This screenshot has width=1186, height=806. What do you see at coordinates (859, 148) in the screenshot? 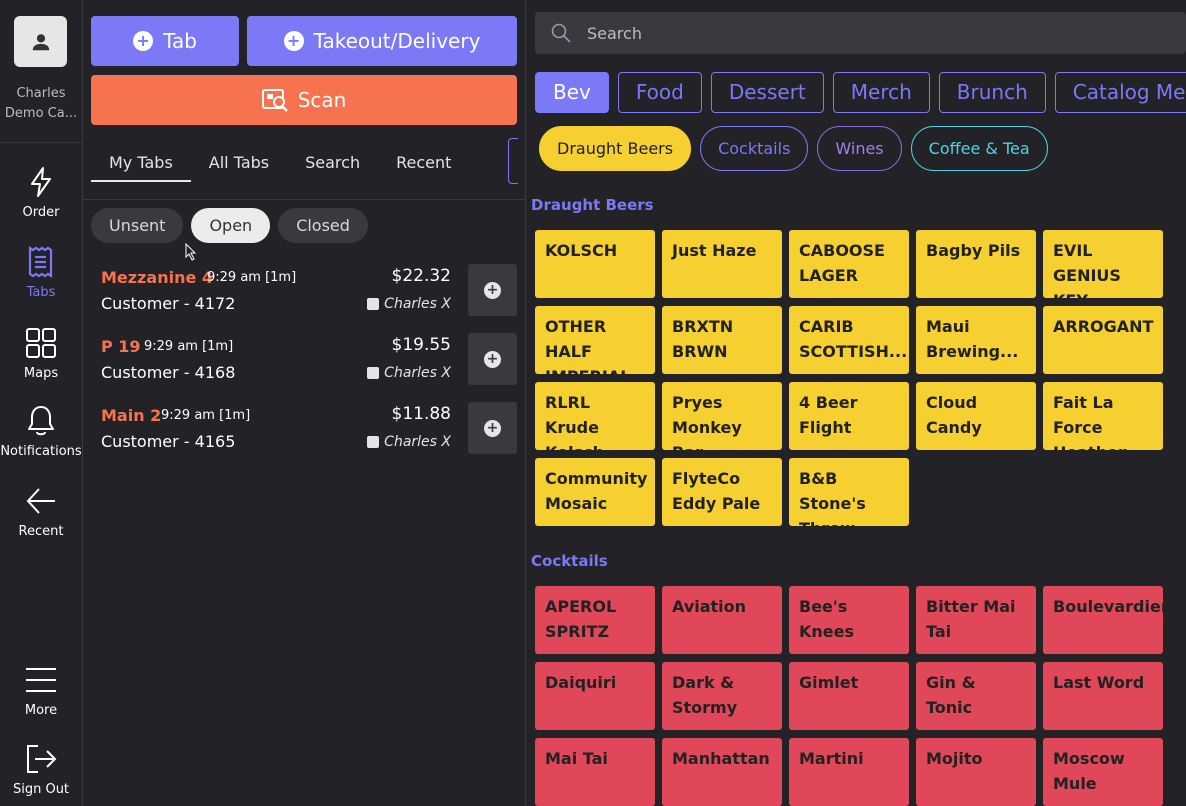
I see `subcategory-wines: Wines` at bounding box center [859, 148].